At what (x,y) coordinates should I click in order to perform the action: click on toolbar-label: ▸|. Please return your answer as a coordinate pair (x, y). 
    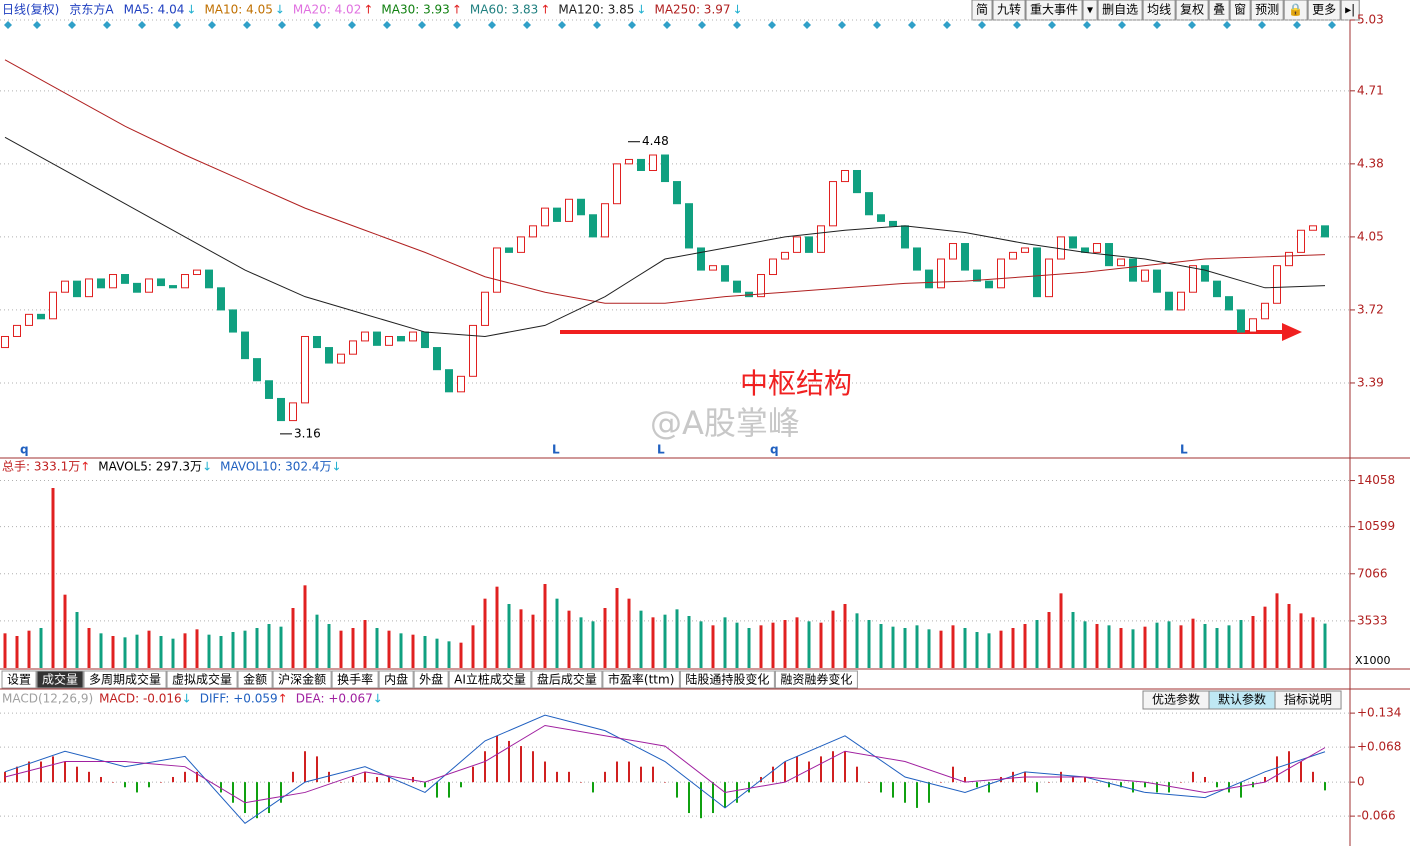
    Looking at the image, I should click on (1350, 10).